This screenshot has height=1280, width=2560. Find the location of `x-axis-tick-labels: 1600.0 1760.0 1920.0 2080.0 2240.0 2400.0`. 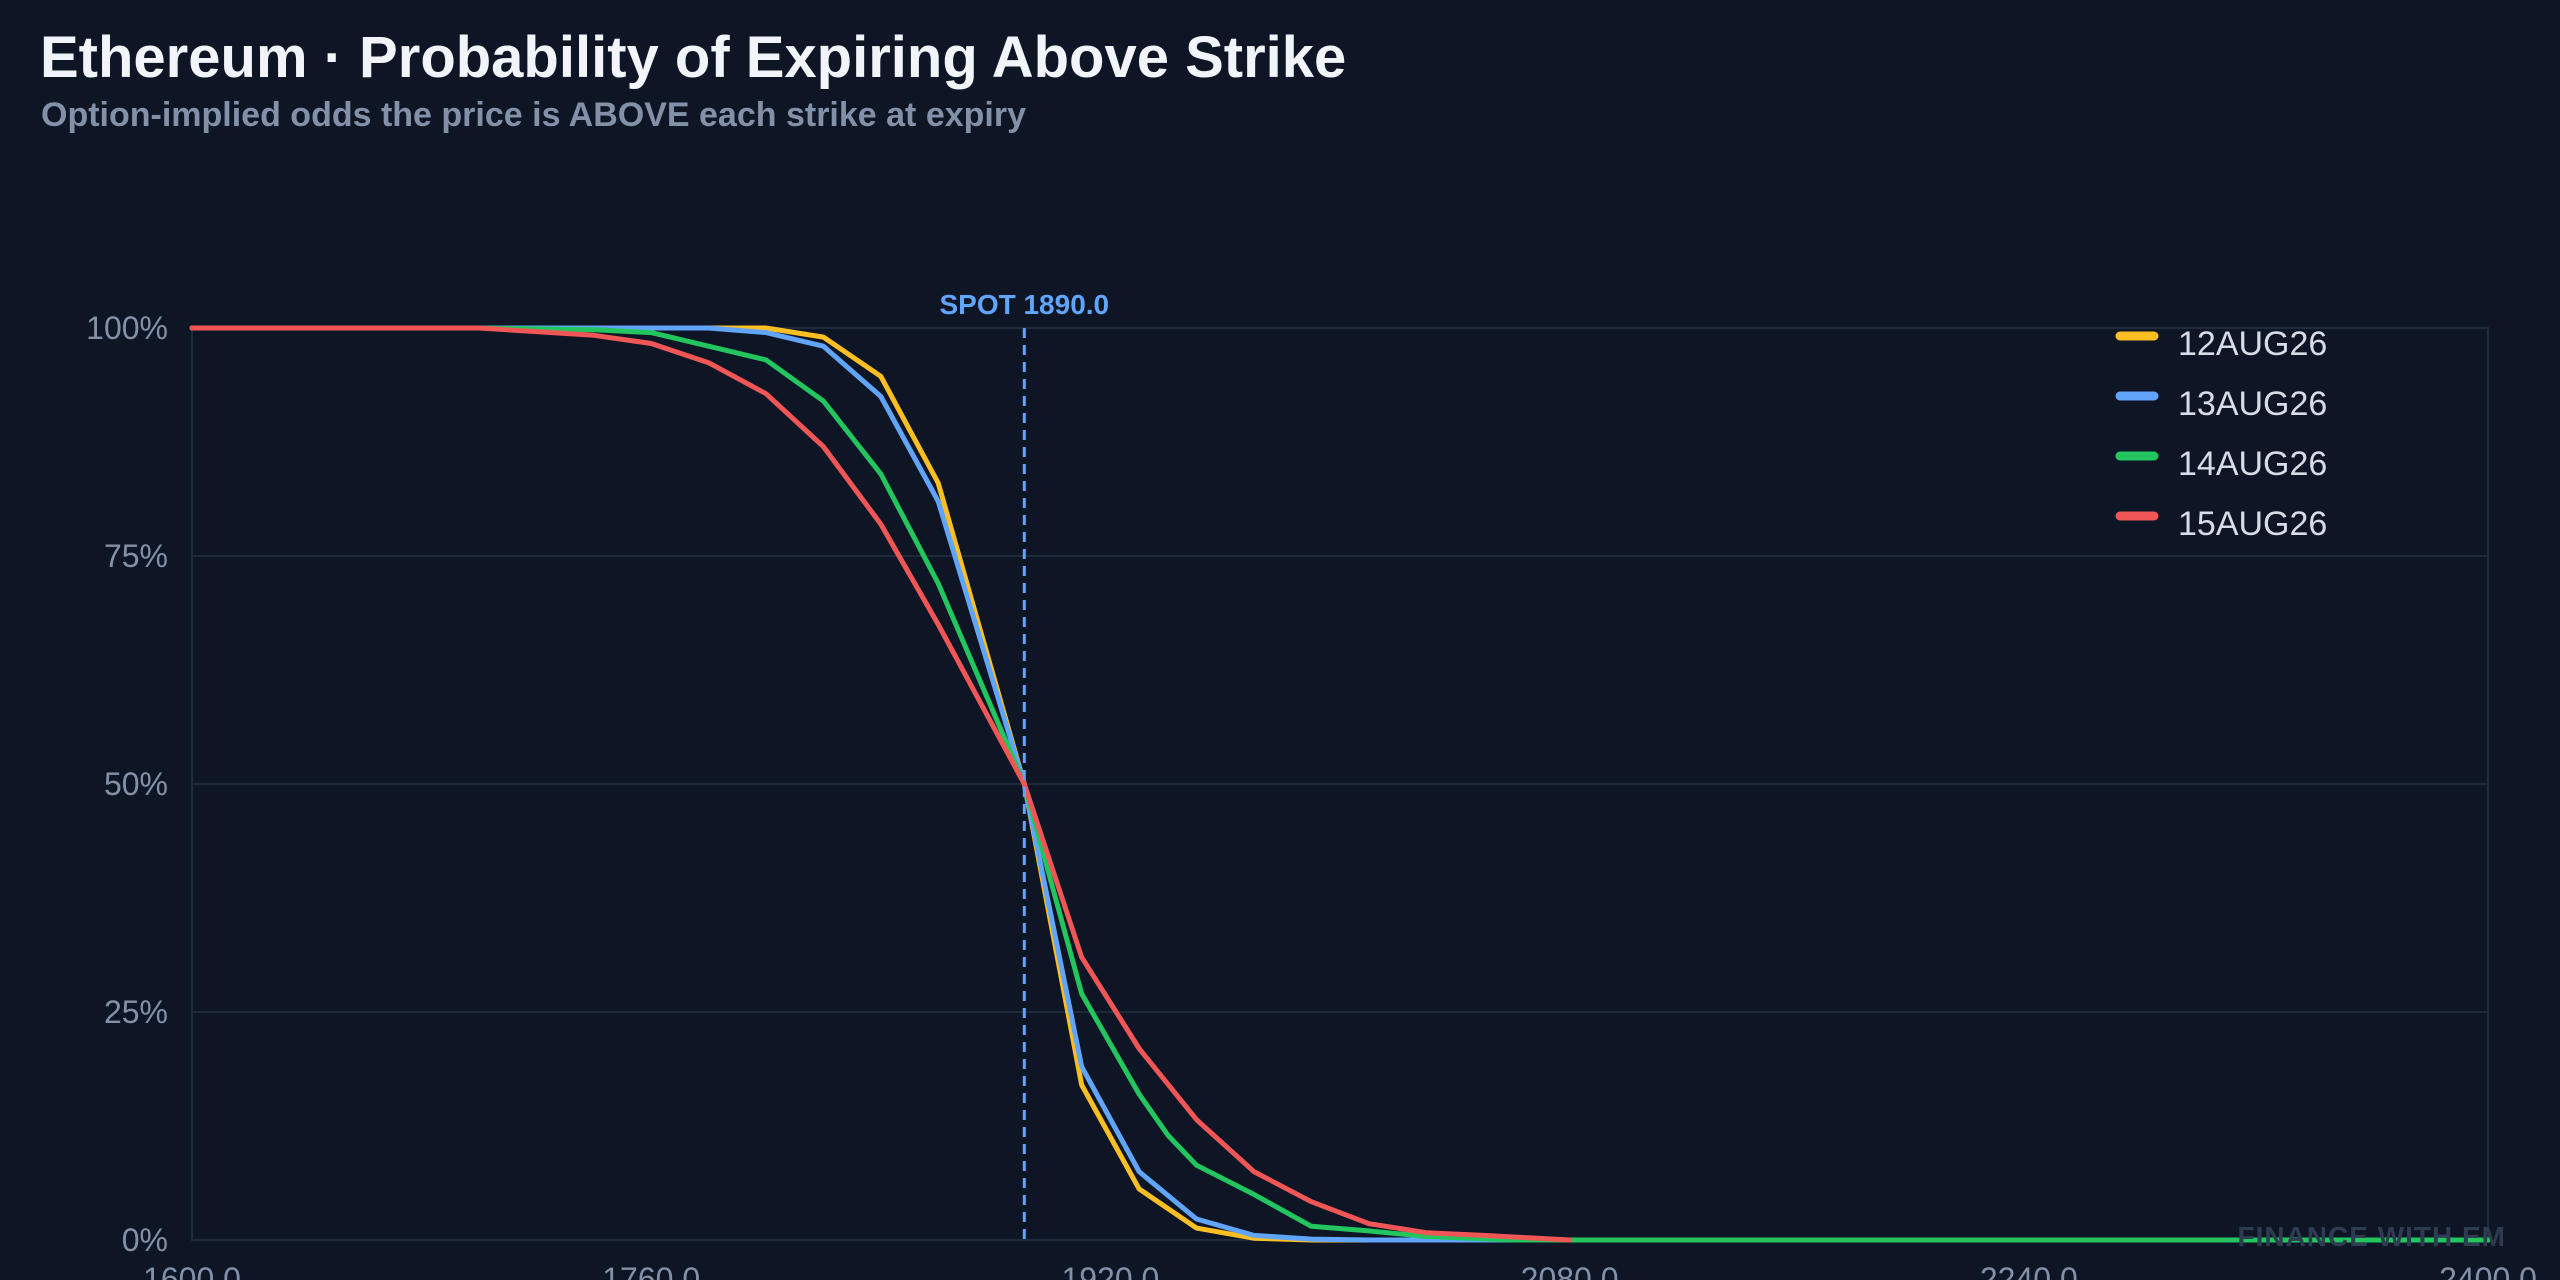

x-axis-tick-labels: 1600.0 1760.0 1920.0 2080.0 2240.0 2400.0 is located at coordinates (1340, 1270).